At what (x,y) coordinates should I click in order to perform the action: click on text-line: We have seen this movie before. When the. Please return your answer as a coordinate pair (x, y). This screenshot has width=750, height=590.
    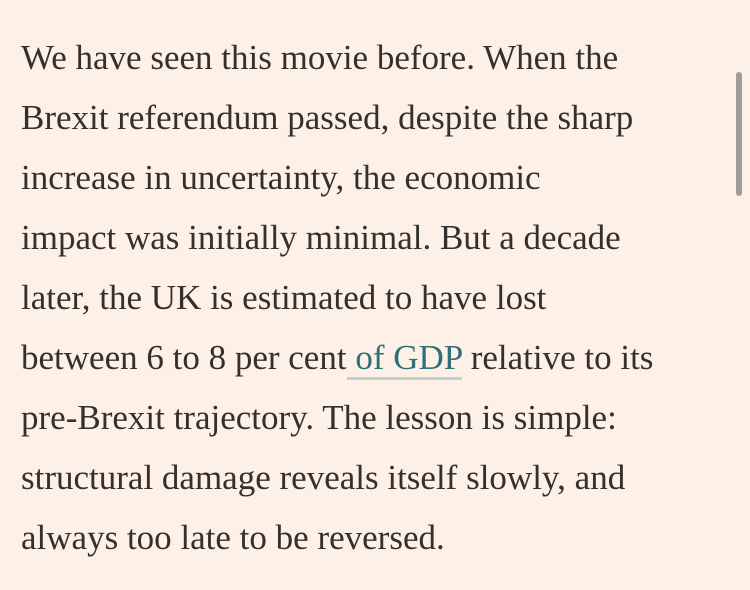
    Looking at the image, I should click on (320, 57).